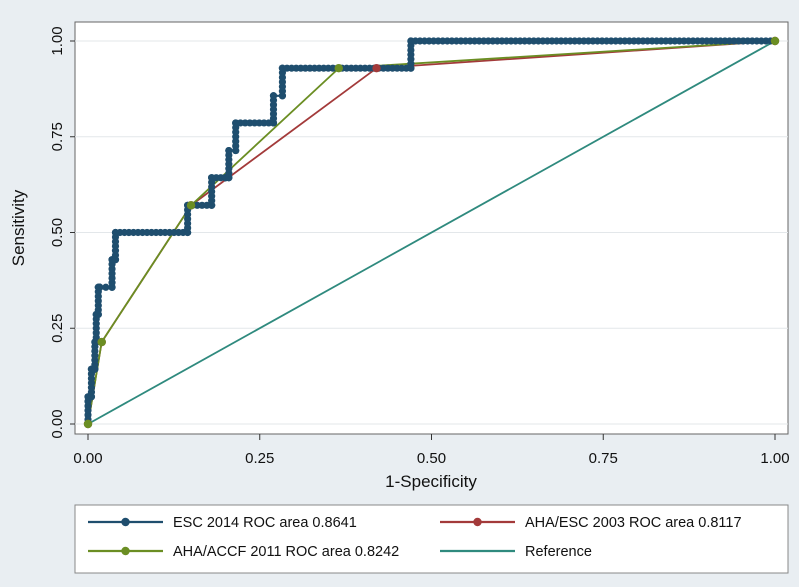 Image resolution: width=799 pixels, height=587 pixels. What do you see at coordinates (87, 458) in the screenshot?
I see `x-tick-label: 0.00` at bounding box center [87, 458].